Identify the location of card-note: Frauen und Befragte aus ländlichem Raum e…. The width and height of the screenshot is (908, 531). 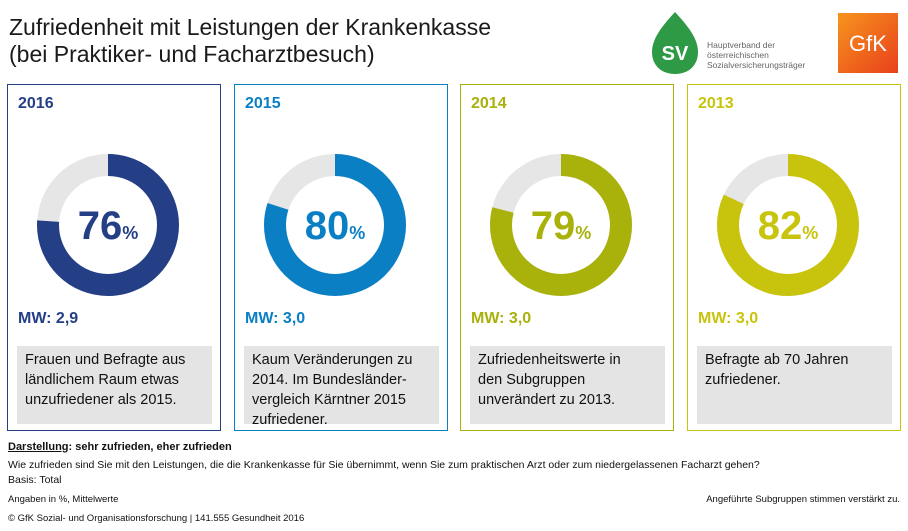
(114, 385).